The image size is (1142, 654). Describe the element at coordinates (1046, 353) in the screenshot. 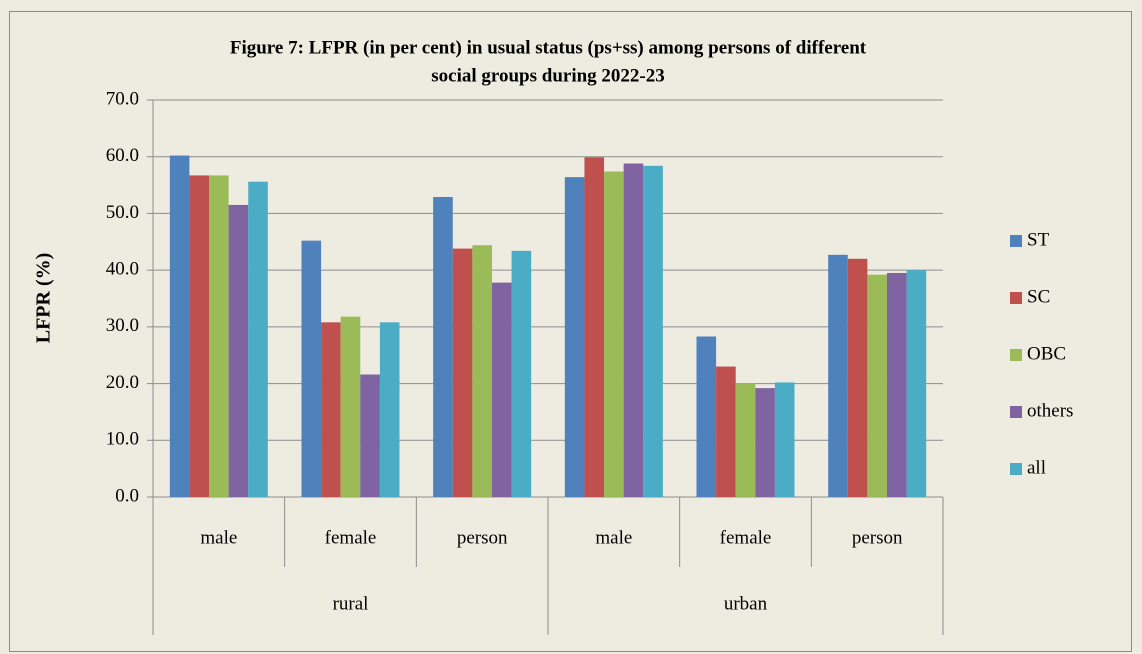

I see `legend-label: OBC` at that location.